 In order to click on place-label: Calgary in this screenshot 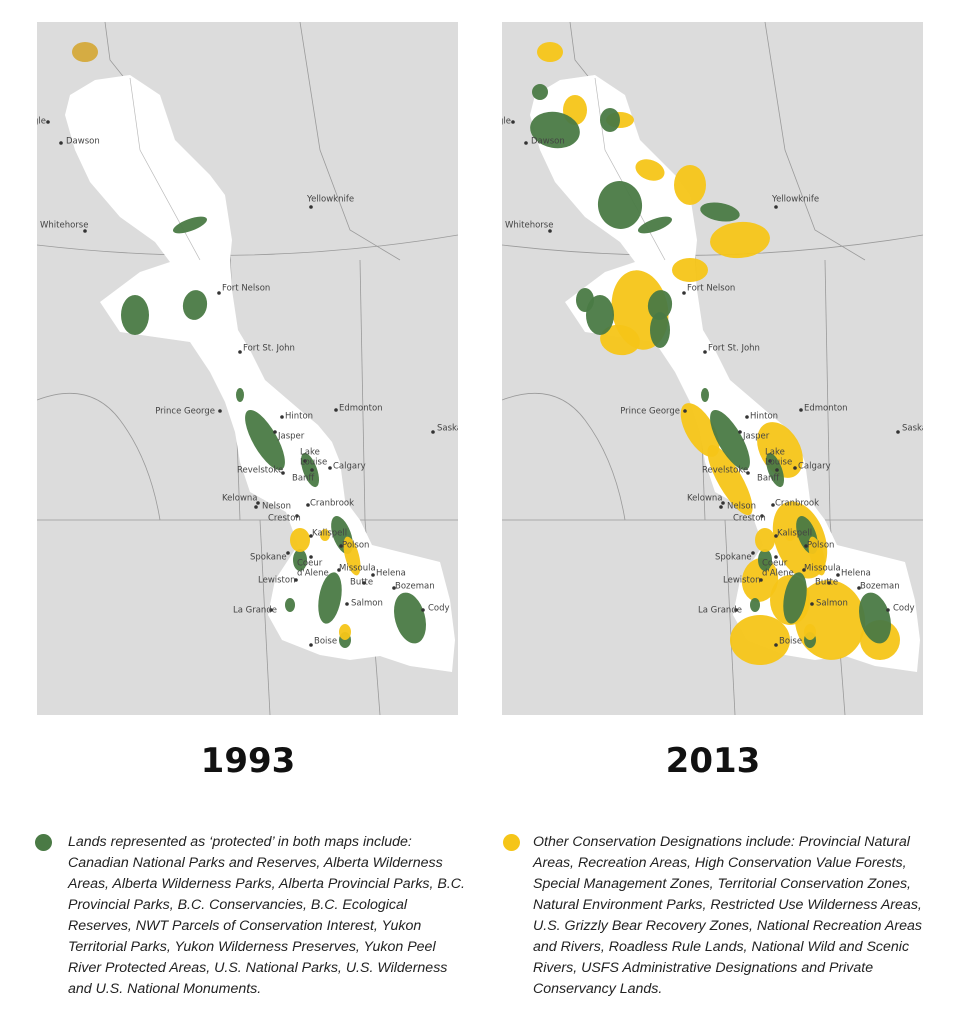, I will do `click(349, 467)`.